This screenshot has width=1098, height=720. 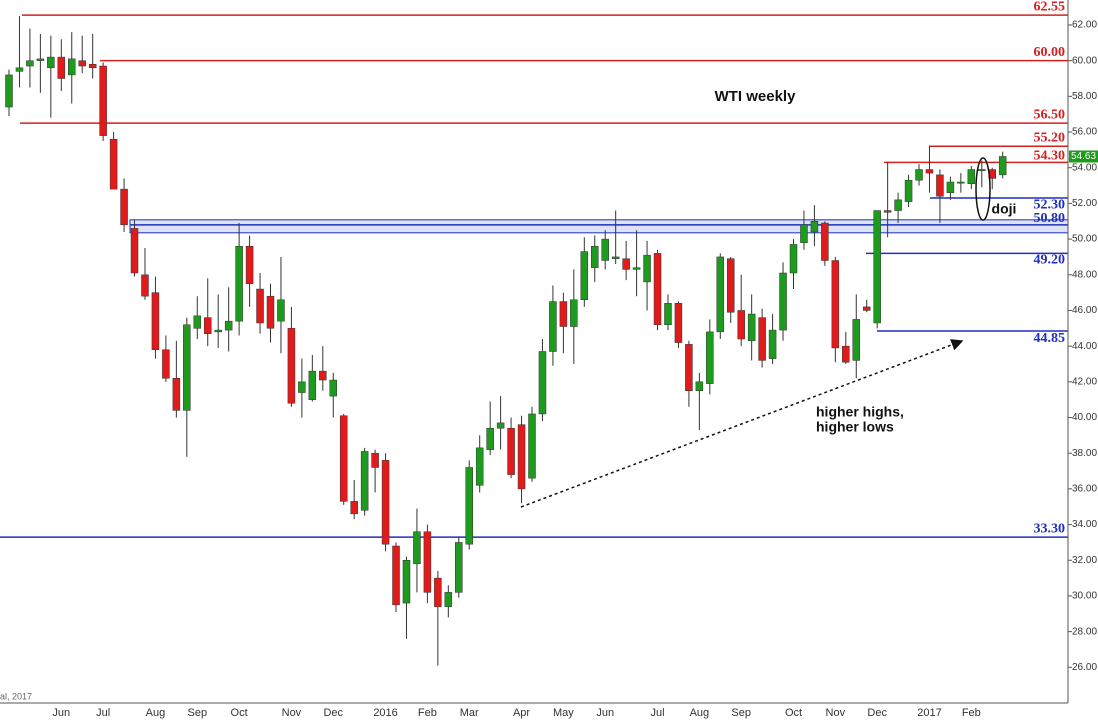 What do you see at coordinates (16, 696) in the screenshot?
I see `source: al, 2017` at bounding box center [16, 696].